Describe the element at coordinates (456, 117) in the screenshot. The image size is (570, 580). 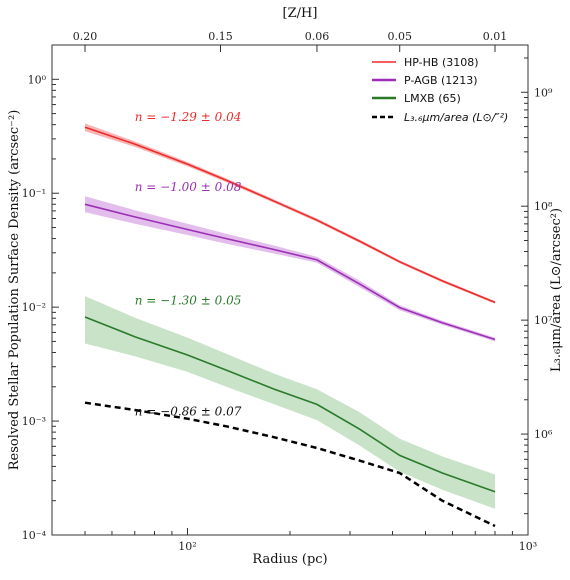
I see `legend-label-luminosity: L₃.₆μm/area (L⊙/″²)` at that location.